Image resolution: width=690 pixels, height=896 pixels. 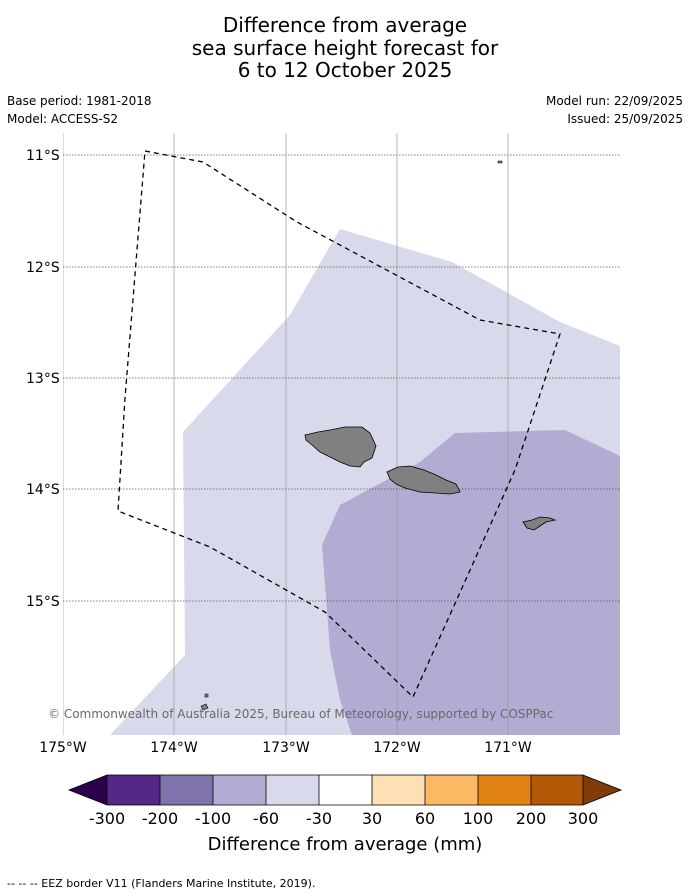 I want to click on colorbar, so click(x=345, y=790).